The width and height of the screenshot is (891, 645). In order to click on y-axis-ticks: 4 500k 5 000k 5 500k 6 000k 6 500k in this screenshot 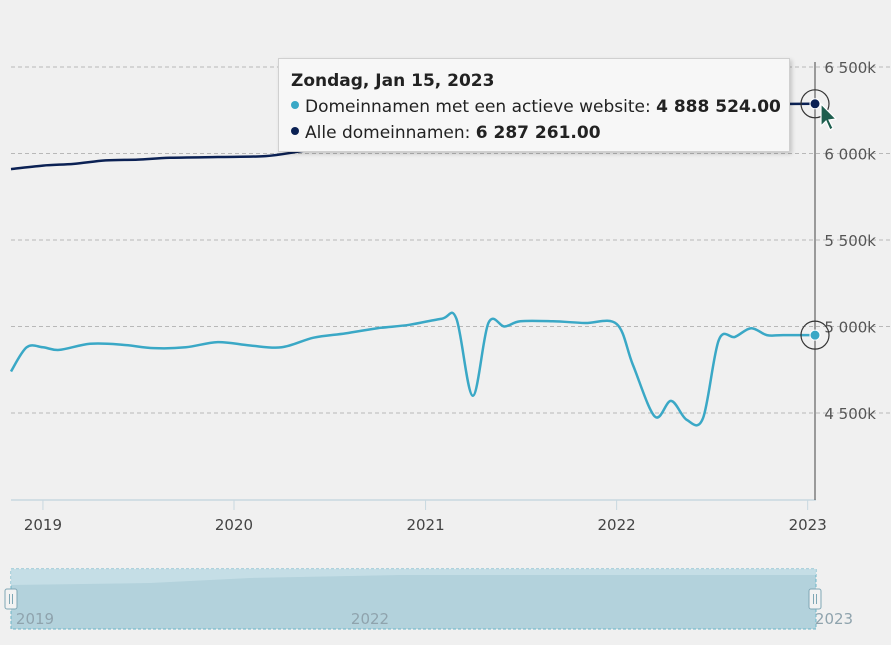, I will do `click(850, 241)`.